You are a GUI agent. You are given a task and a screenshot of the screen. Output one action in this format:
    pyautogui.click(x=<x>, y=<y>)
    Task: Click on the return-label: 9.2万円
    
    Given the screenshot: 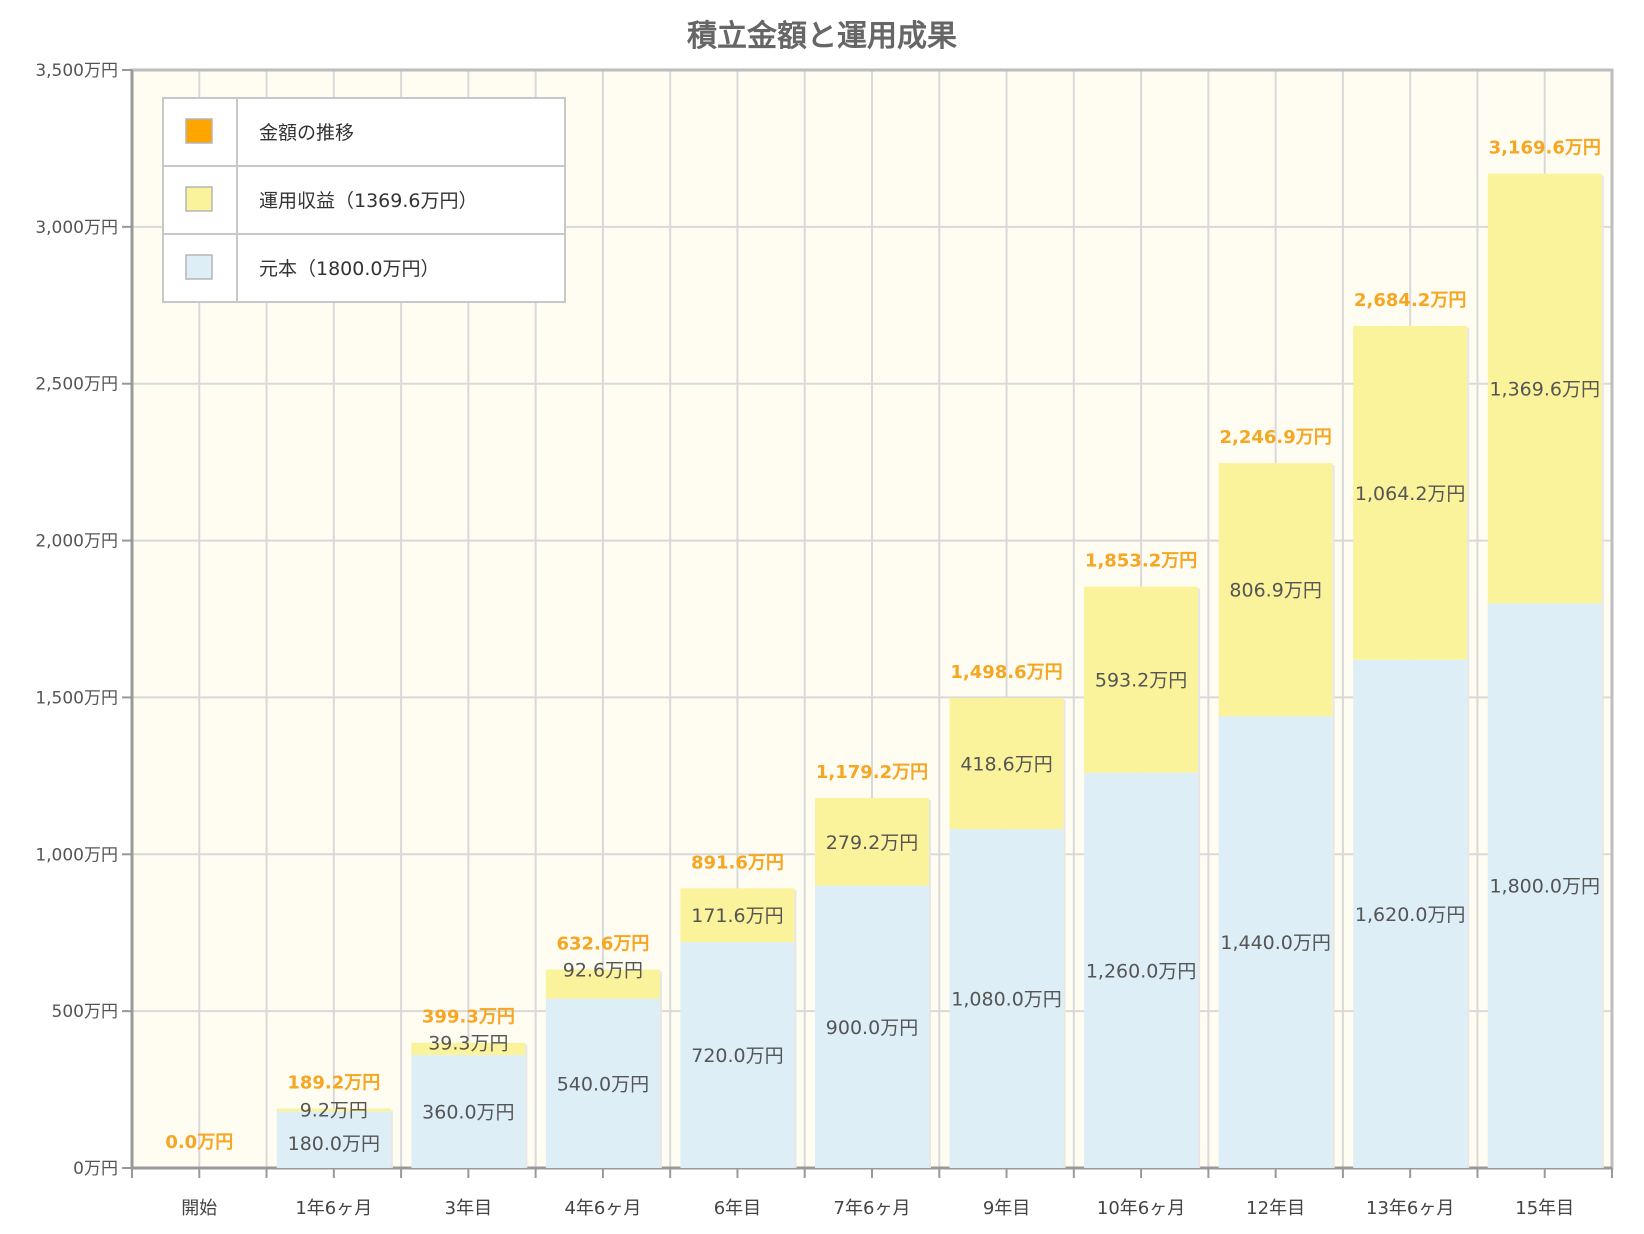 What is the action you would take?
    pyautogui.click(x=334, y=1111)
    